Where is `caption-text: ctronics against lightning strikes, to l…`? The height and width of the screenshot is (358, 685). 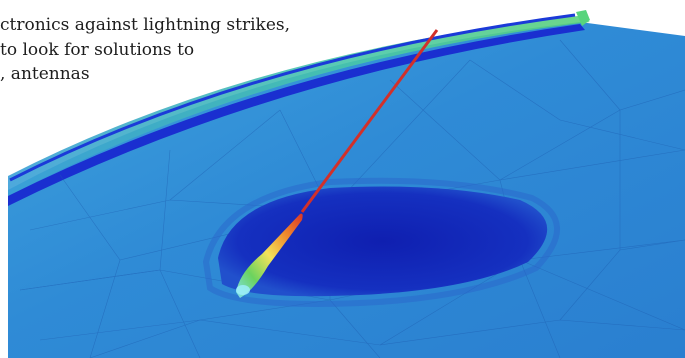
caption-text: ctronics against lightning strikes, to l… is located at coordinates (180, 50).